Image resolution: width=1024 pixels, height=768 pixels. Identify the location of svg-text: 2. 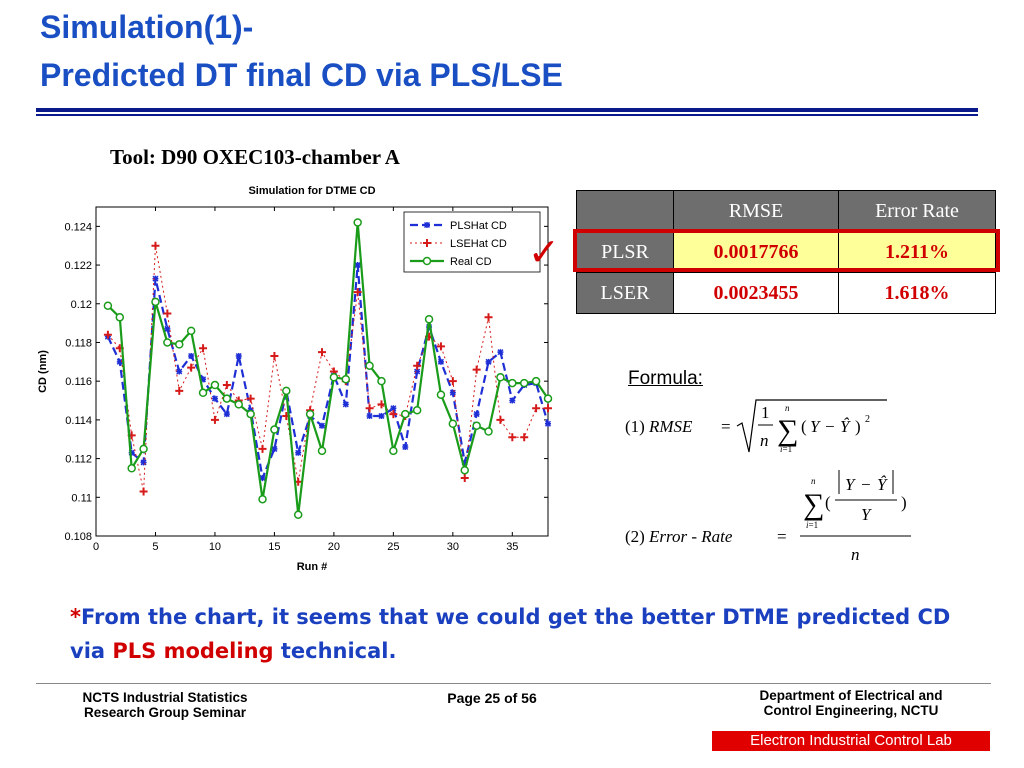
(867, 419).